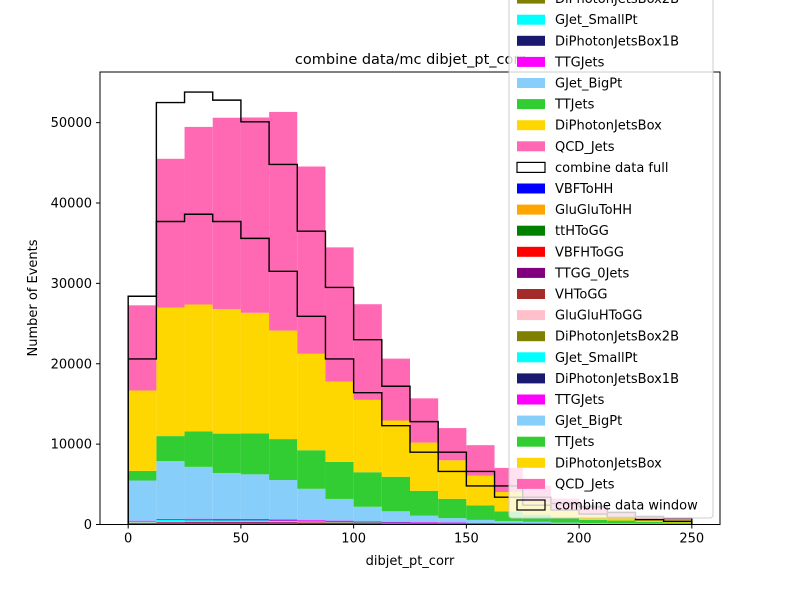  I want to click on legend-label-18: DiPhotonJetsBox1B, so click(617, 379).